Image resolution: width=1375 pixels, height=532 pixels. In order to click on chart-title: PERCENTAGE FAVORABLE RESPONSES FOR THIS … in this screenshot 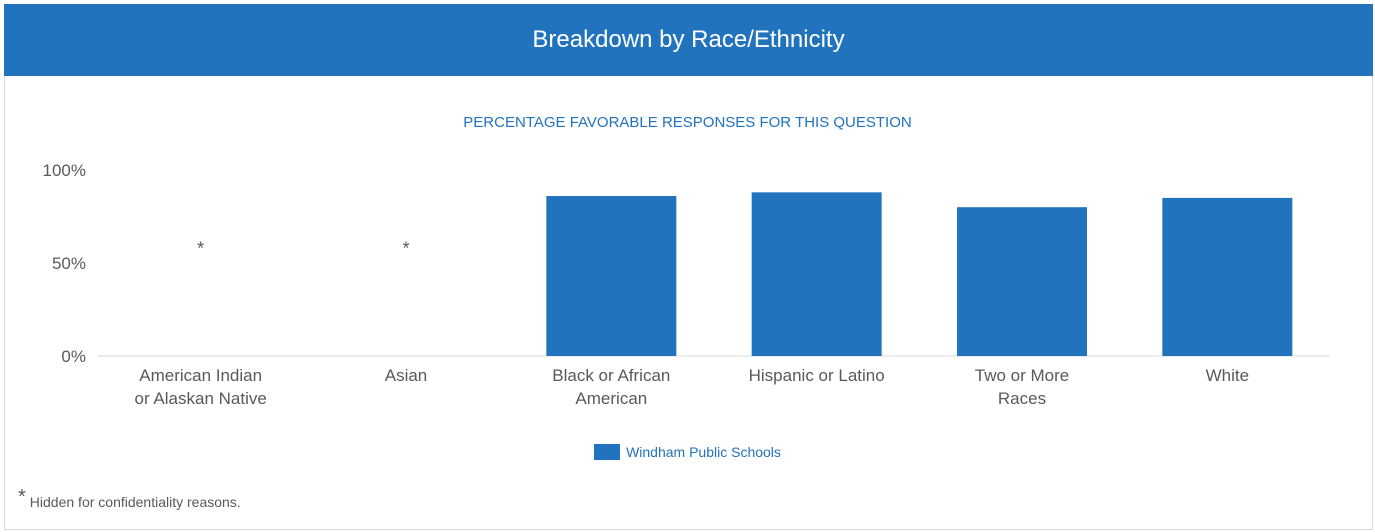, I will do `click(687, 122)`.